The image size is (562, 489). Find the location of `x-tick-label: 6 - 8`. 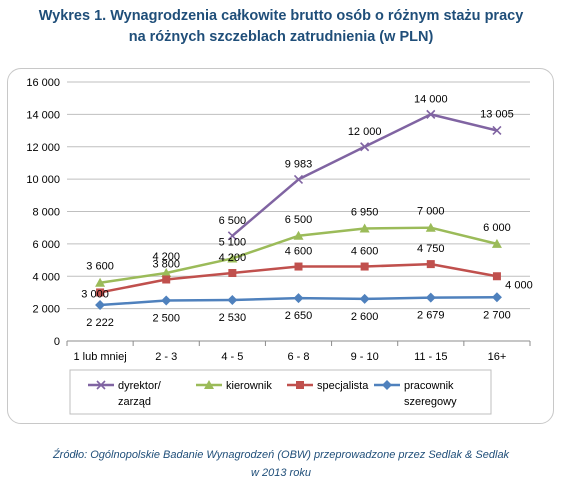

x-tick-label: 6 - 8 is located at coordinates (298, 357).